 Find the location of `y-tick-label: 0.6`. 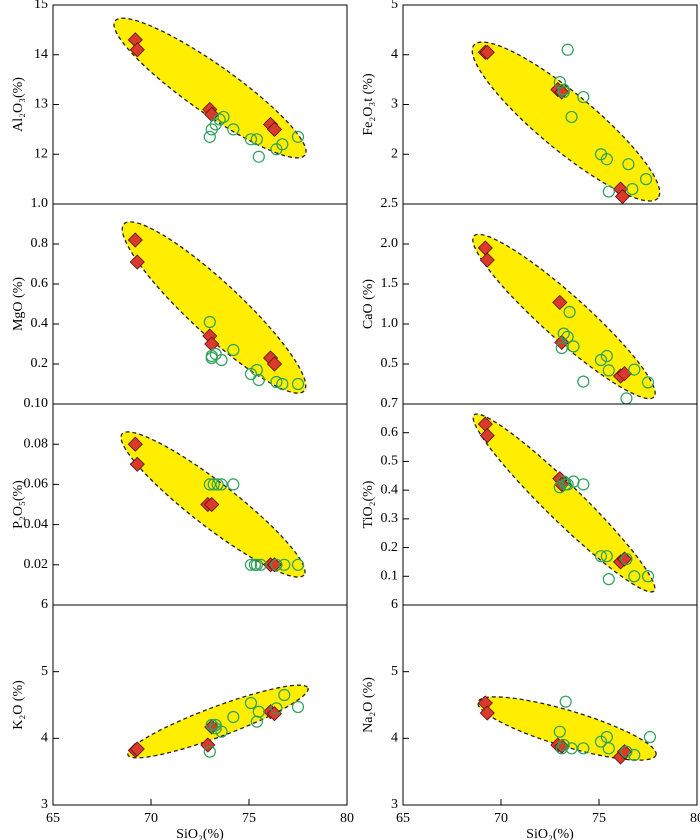

y-tick-label: 0.6 is located at coordinates (390, 432).